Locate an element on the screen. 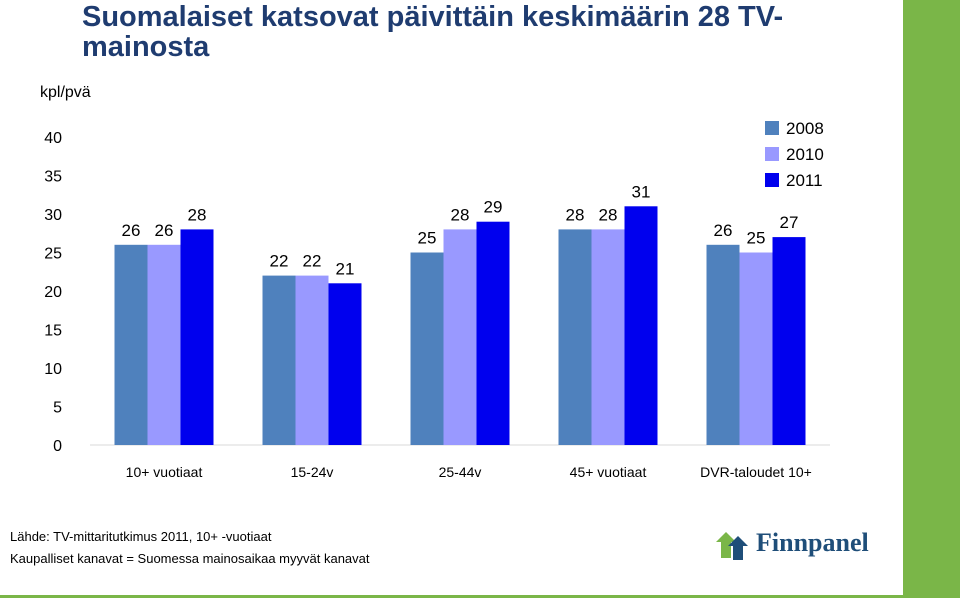 The height and width of the screenshot is (598, 960). legend-label: 2008 is located at coordinates (805, 128).